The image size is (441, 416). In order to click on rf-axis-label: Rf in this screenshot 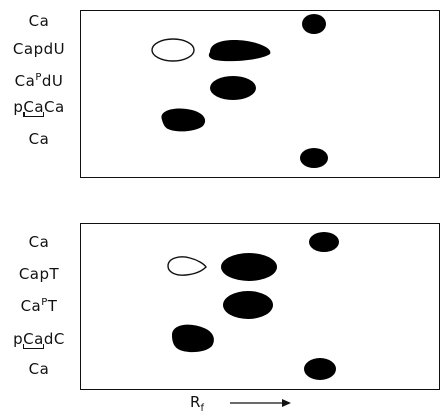, I will do `click(197, 403)`.